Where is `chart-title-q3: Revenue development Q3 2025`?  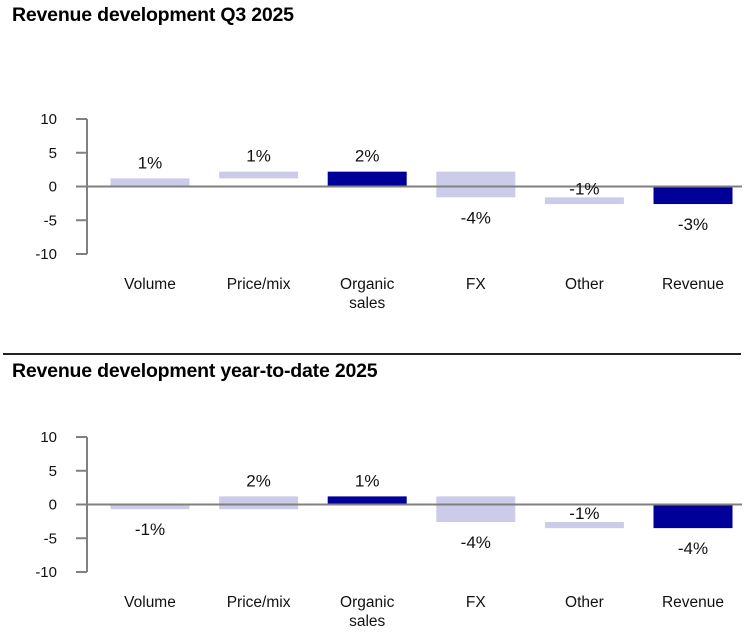 chart-title-q3: Revenue development Q3 2025 is located at coordinates (153, 15).